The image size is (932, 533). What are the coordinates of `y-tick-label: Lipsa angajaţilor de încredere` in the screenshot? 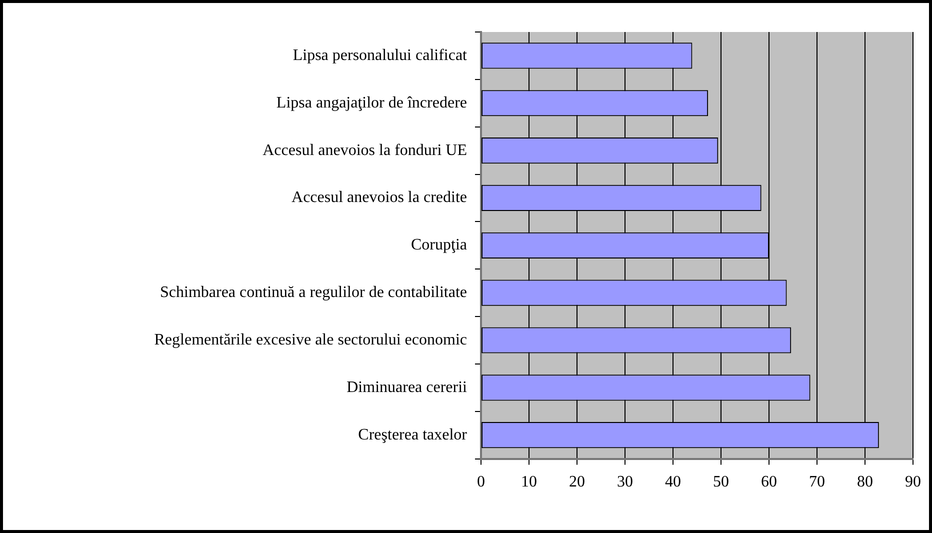 It's located at (371, 103).